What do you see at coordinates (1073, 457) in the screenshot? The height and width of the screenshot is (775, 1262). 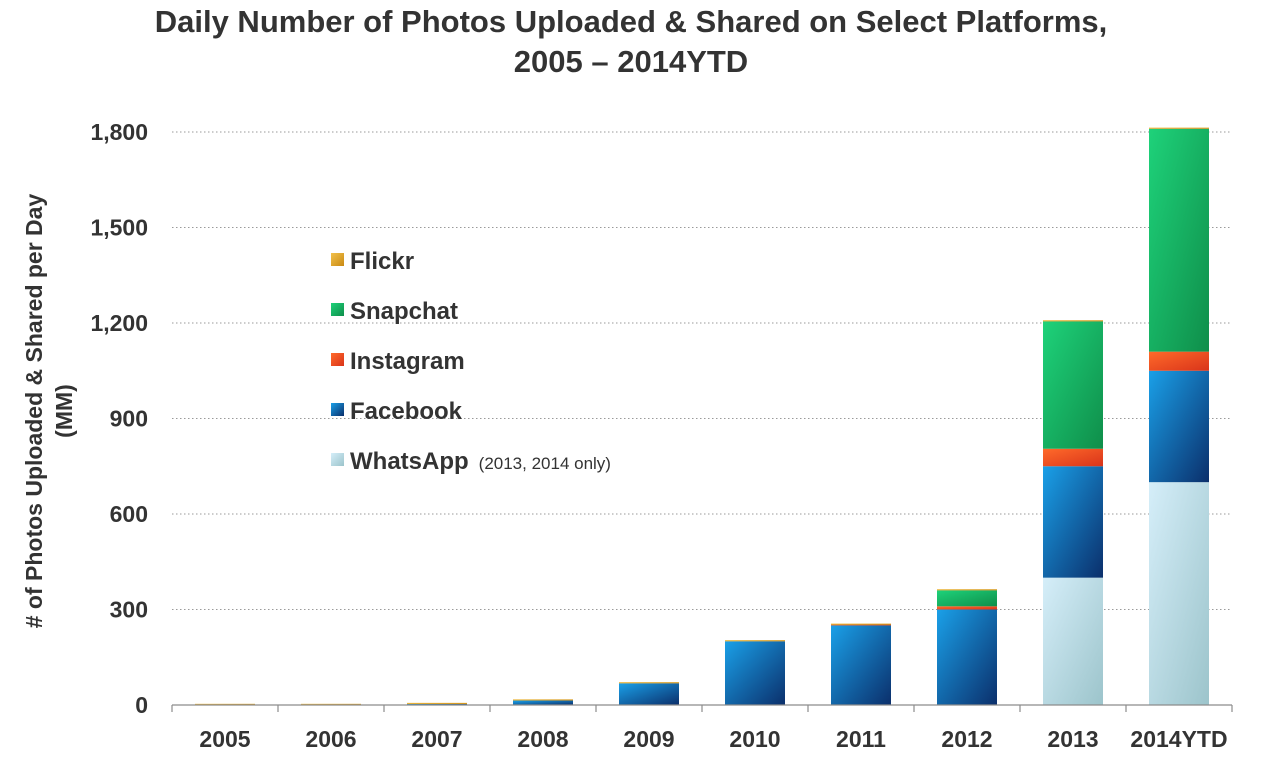 I see `bar-instagram-2013` at bounding box center [1073, 457].